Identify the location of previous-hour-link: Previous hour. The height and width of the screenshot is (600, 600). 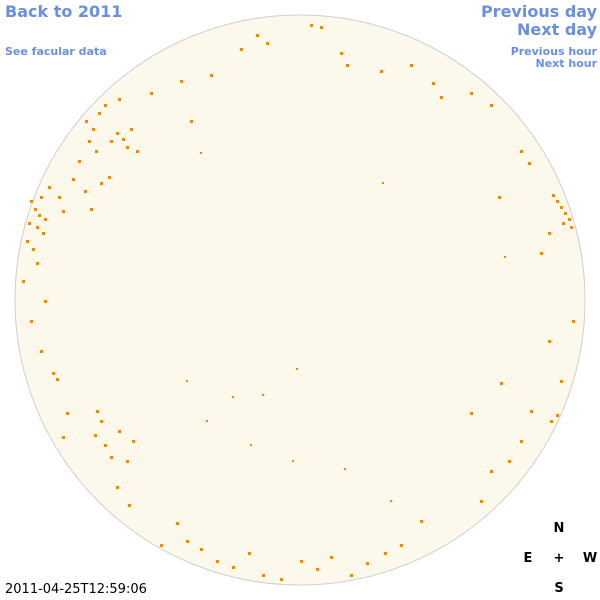
(553, 51).